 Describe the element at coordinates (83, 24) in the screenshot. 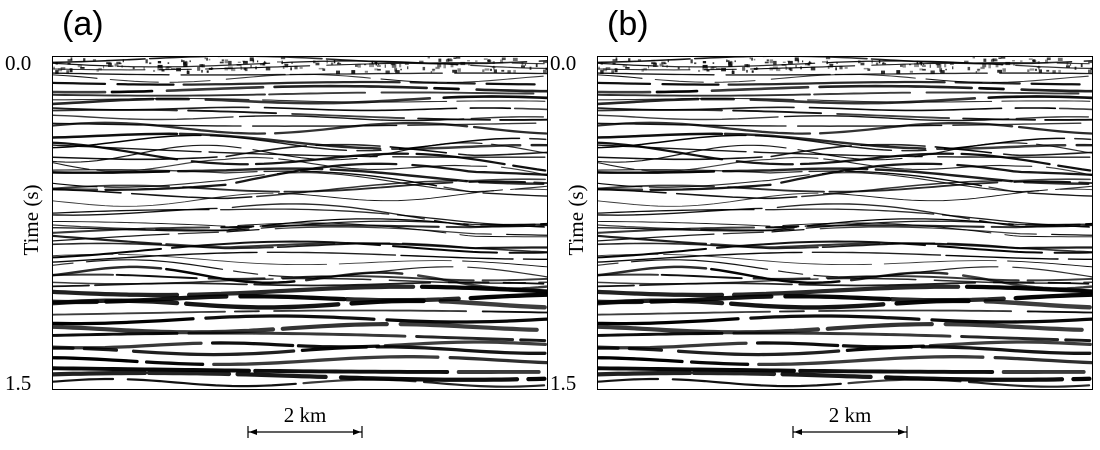

I see `panel-label: (a)` at that location.